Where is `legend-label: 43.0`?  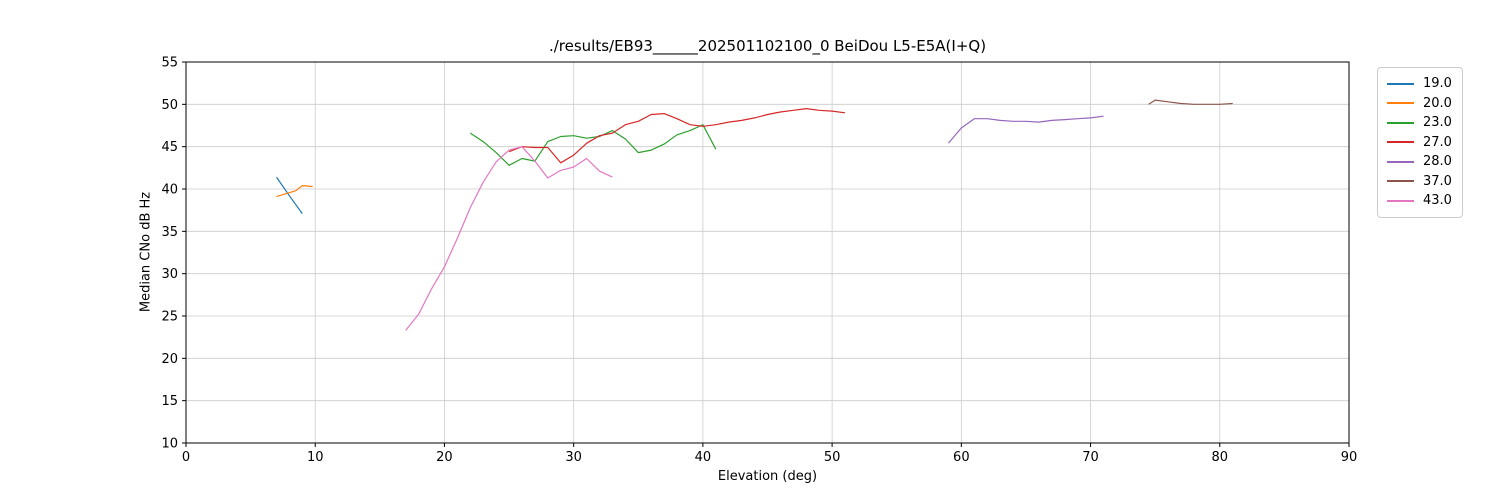 legend-label: 43.0 is located at coordinates (1437, 201).